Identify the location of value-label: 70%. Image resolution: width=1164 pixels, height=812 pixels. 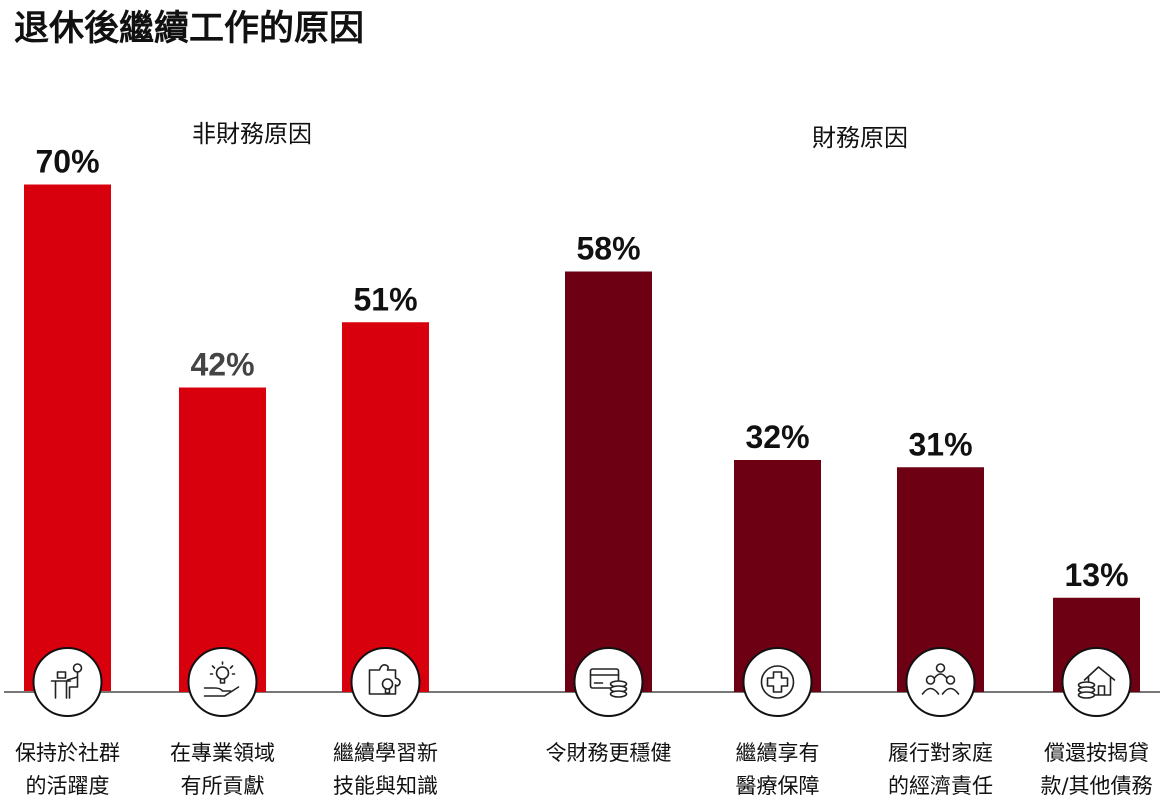
(67, 162).